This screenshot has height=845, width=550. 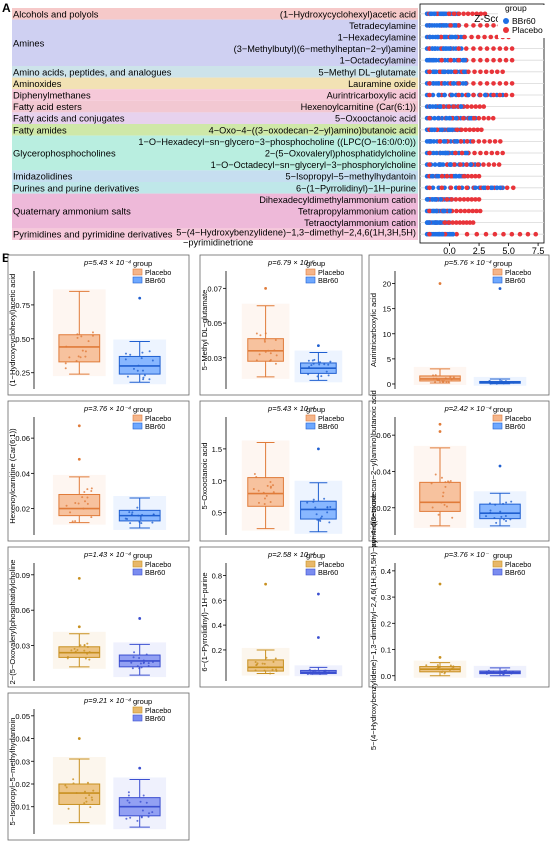 What do you see at coordinates (508, 251) in the screenshot?
I see `x-tick-label: 5.0` at bounding box center [508, 251].